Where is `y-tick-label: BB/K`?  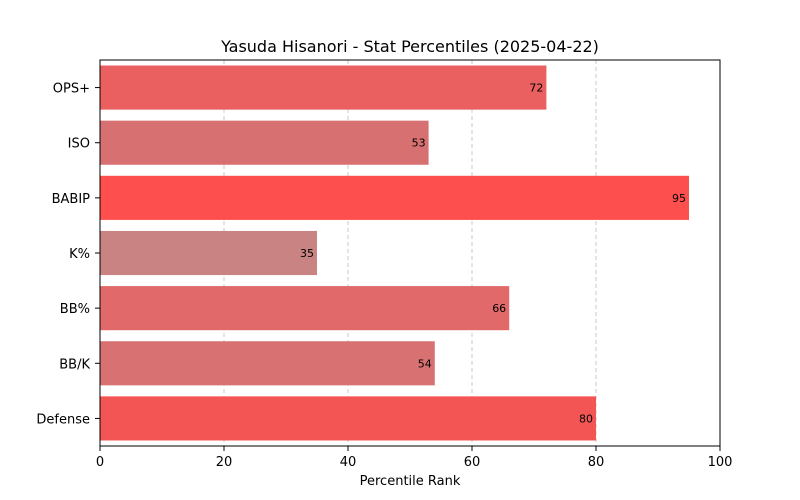 y-tick-label: BB/K is located at coordinates (74, 364).